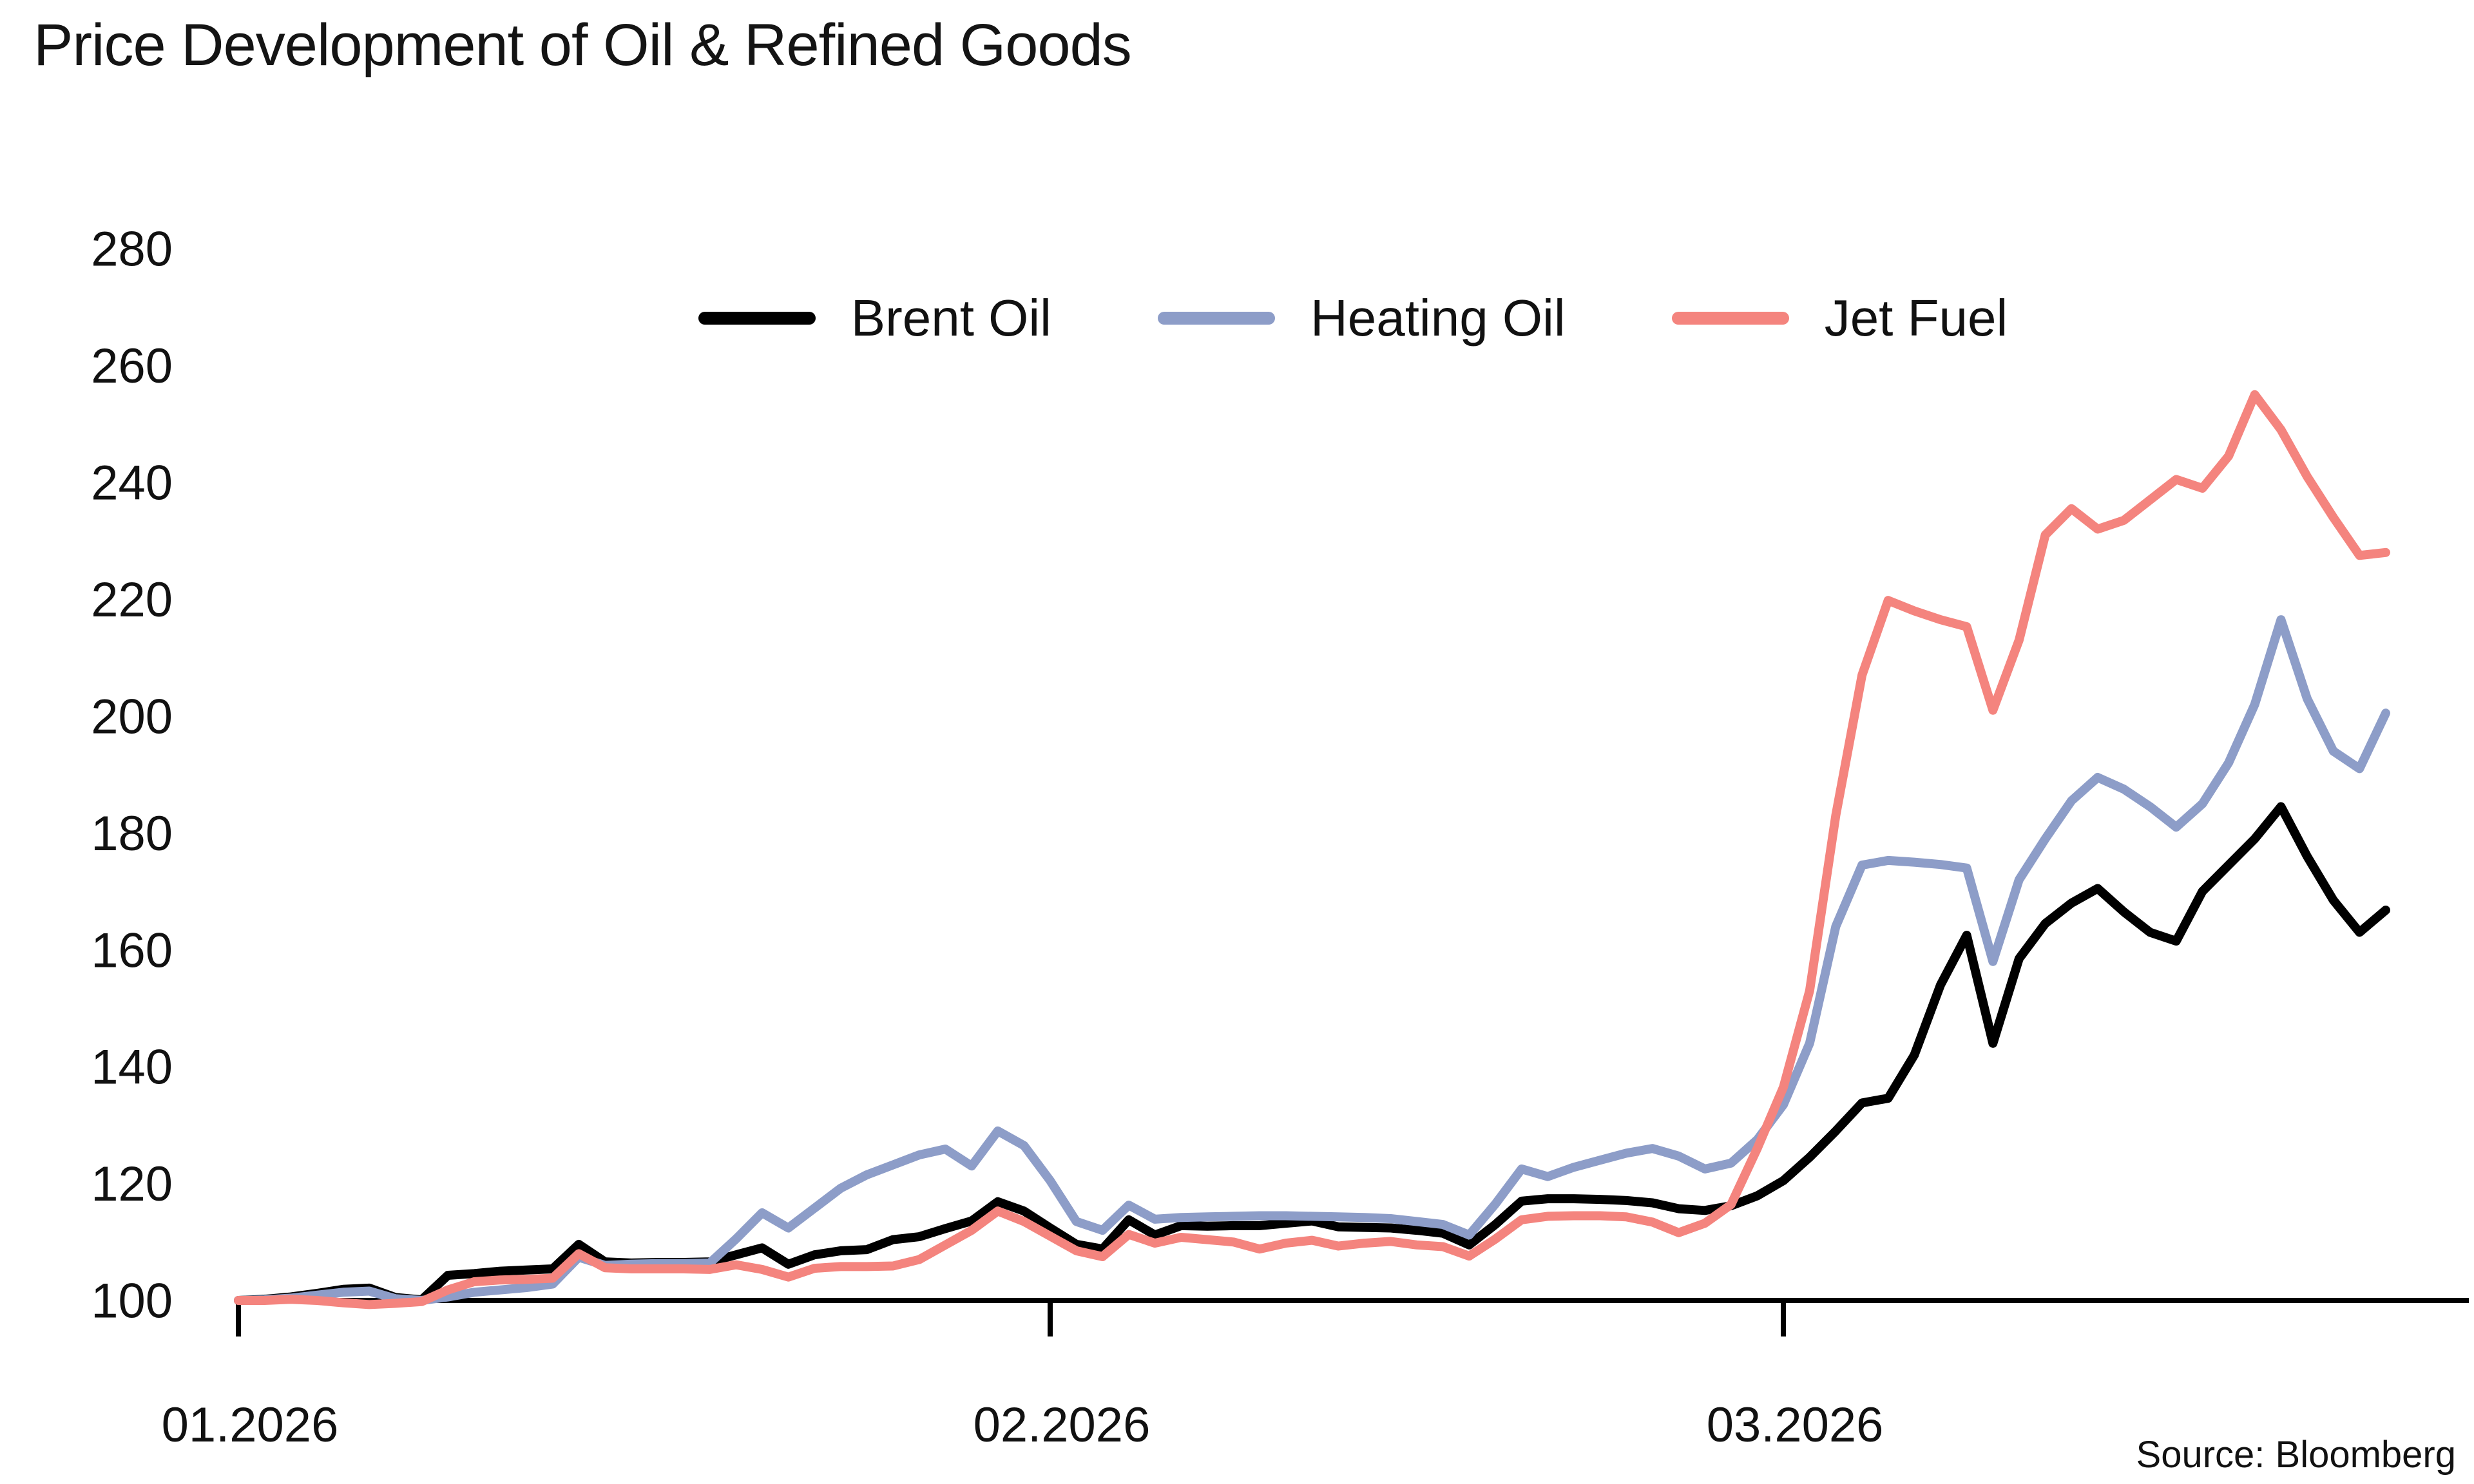  Describe the element at coordinates (132, 483) in the screenshot. I see `y-axis-label-240: 240` at that location.